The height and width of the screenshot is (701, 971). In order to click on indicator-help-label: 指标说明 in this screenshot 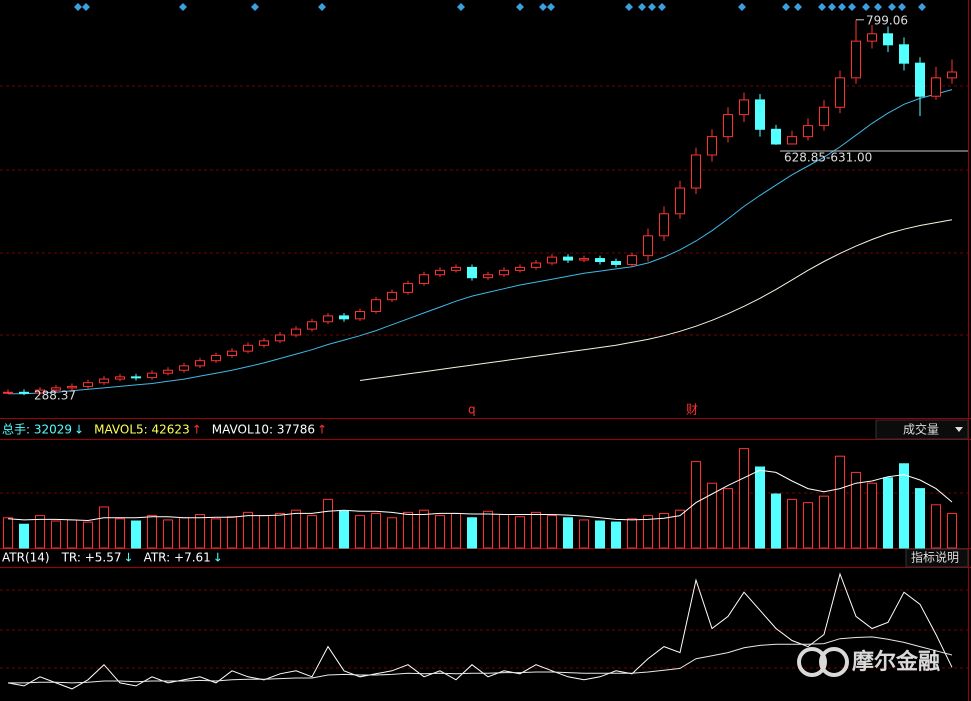, I will do `click(935, 557)`.